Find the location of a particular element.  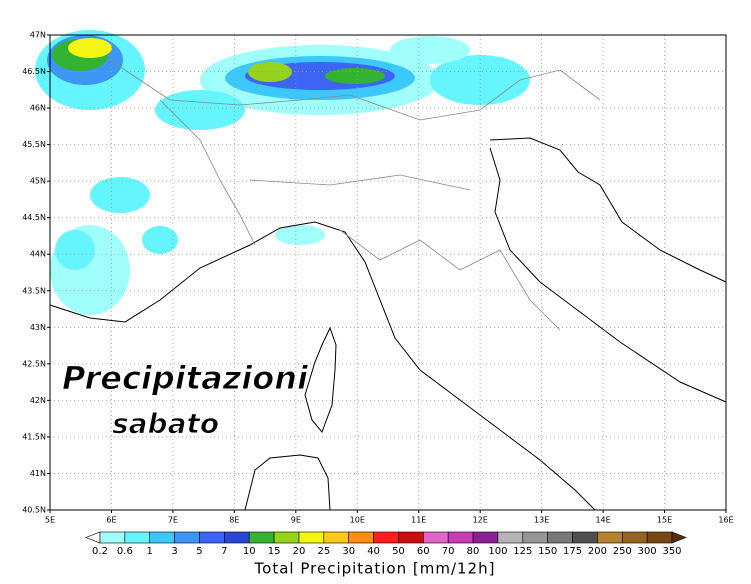

lat-tick-label: 46N is located at coordinates (38, 108).